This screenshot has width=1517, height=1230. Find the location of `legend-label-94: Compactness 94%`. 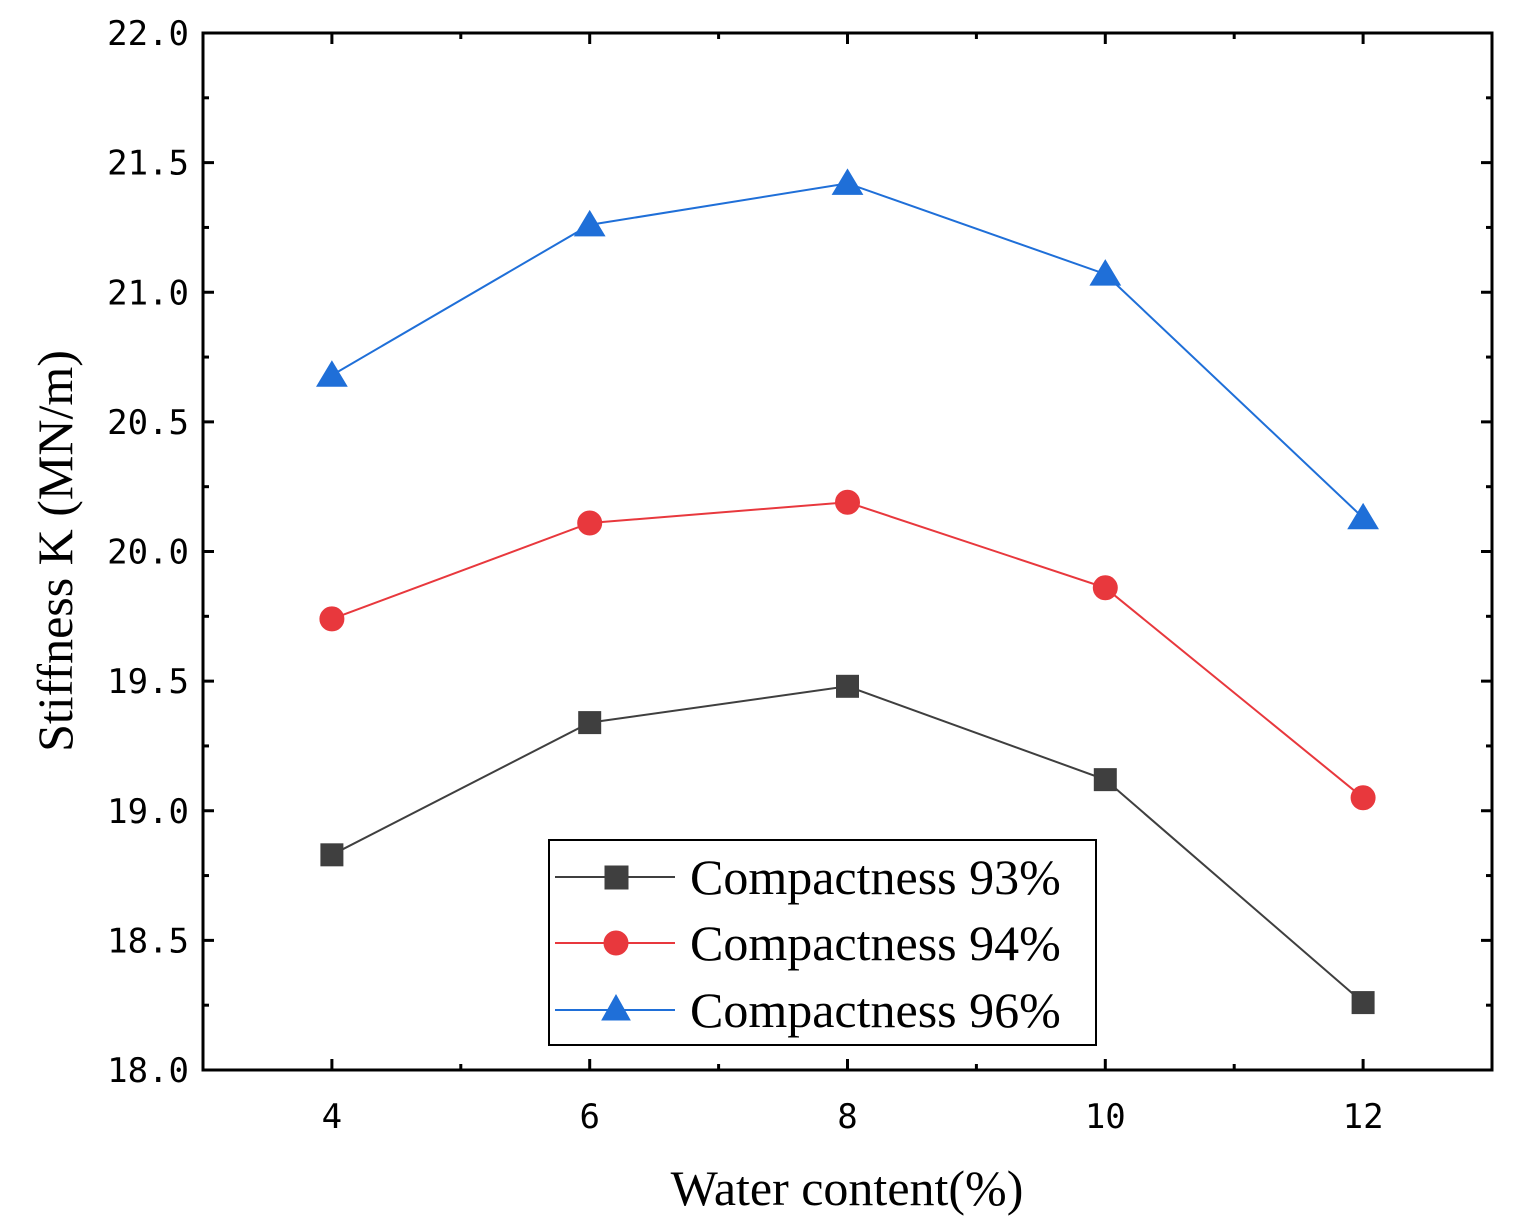

legend-label-94: Compactness 94% is located at coordinates (875, 943).